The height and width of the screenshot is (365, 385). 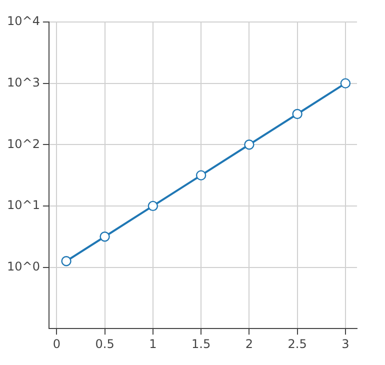 What do you see at coordinates (201, 343) in the screenshot?
I see `x-tick-label: 1.5` at bounding box center [201, 343].